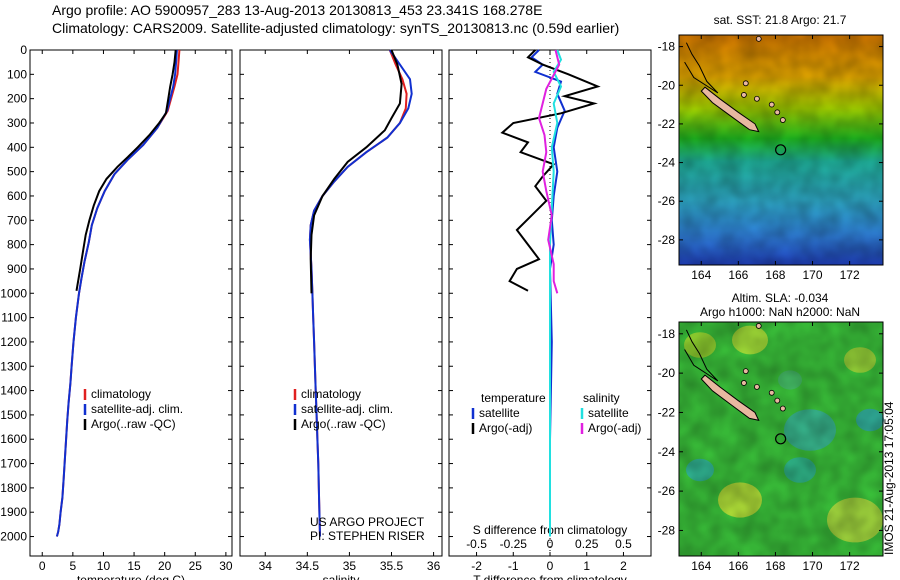  I want to click on y-tick-label: 900, so click(17, 269).